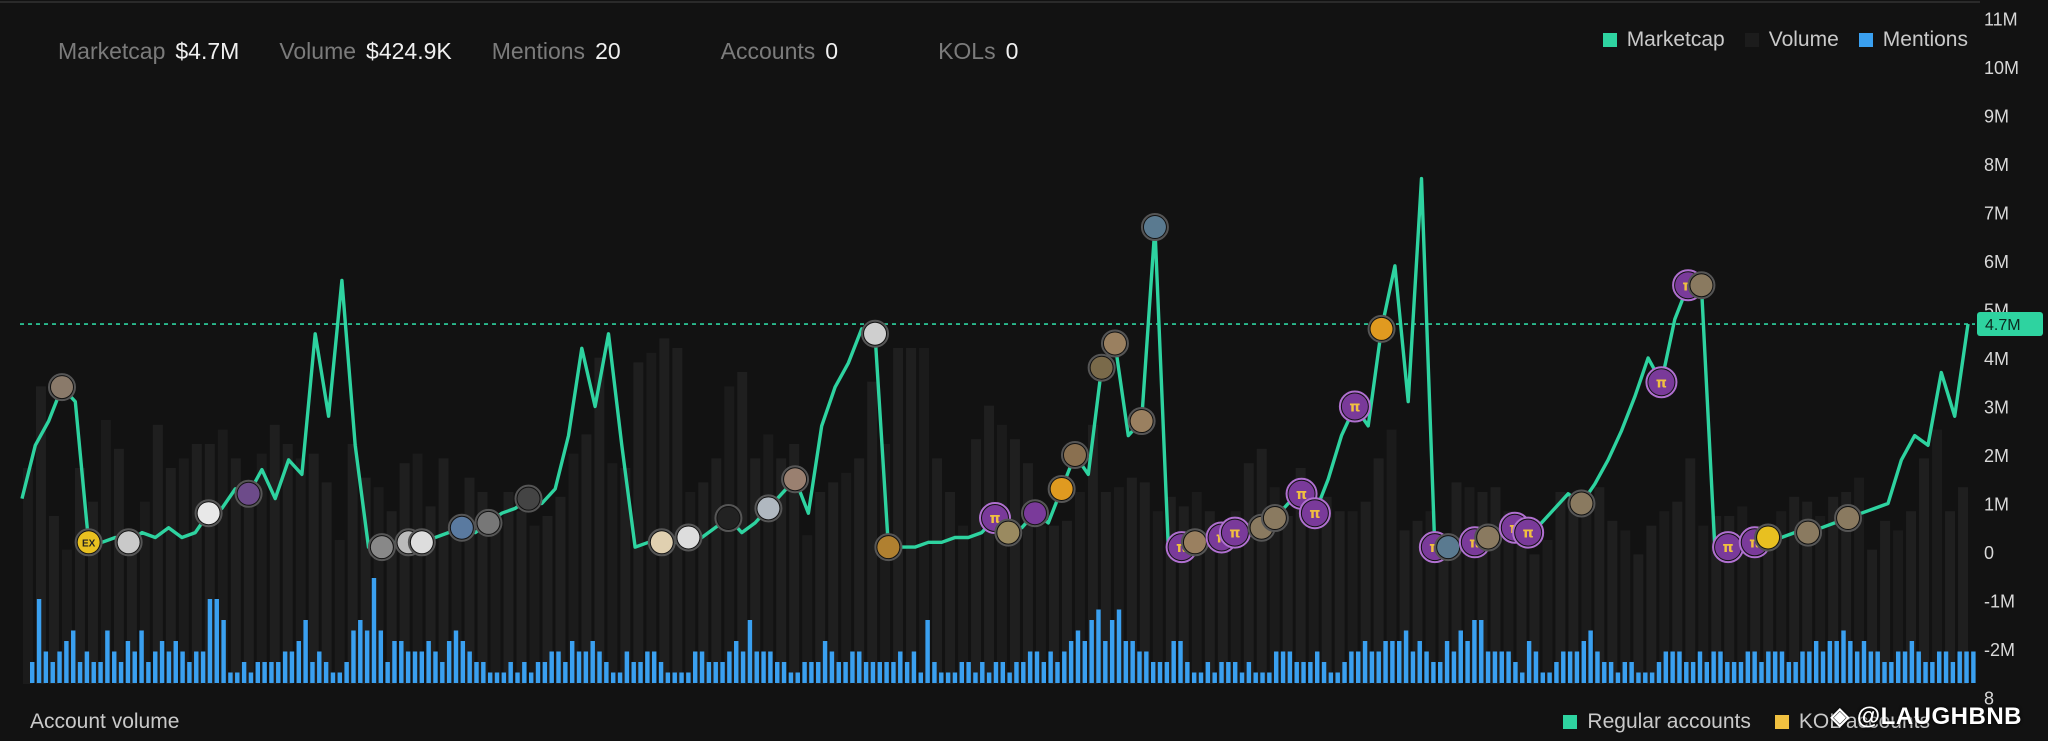 This screenshot has height=741, width=2048. What do you see at coordinates (88, 542) in the screenshot?
I see `kol-badge: EX` at bounding box center [88, 542].